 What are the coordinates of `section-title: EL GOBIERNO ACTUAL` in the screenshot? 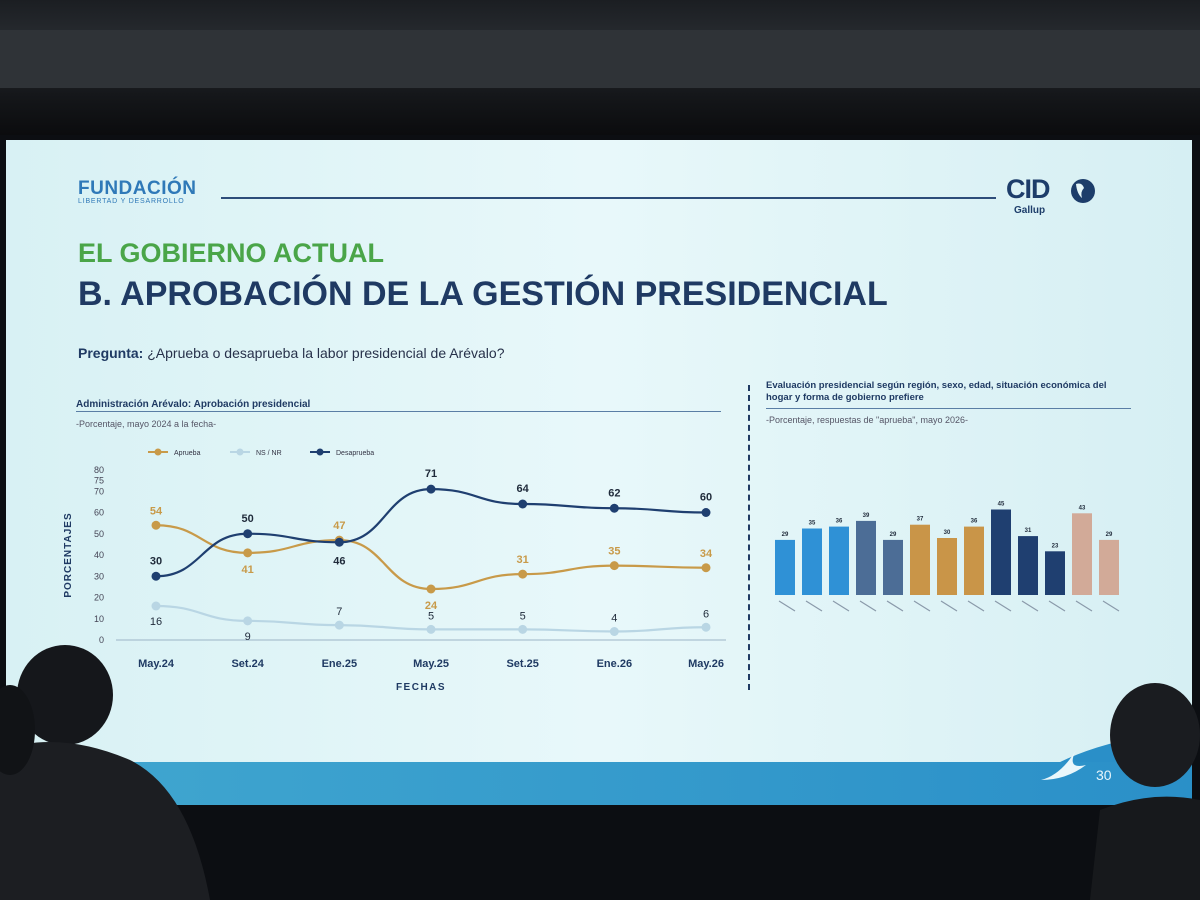 It's located at (231, 253).